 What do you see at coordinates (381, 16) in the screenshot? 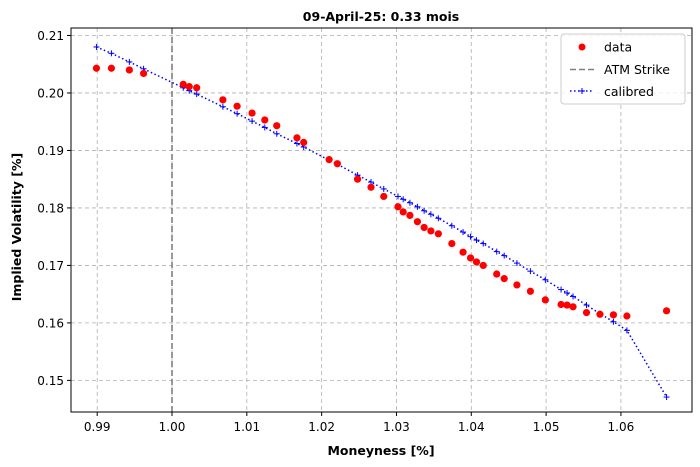
I see `chart-title: 09-April-25: 0.33 mois` at bounding box center [381, 16].